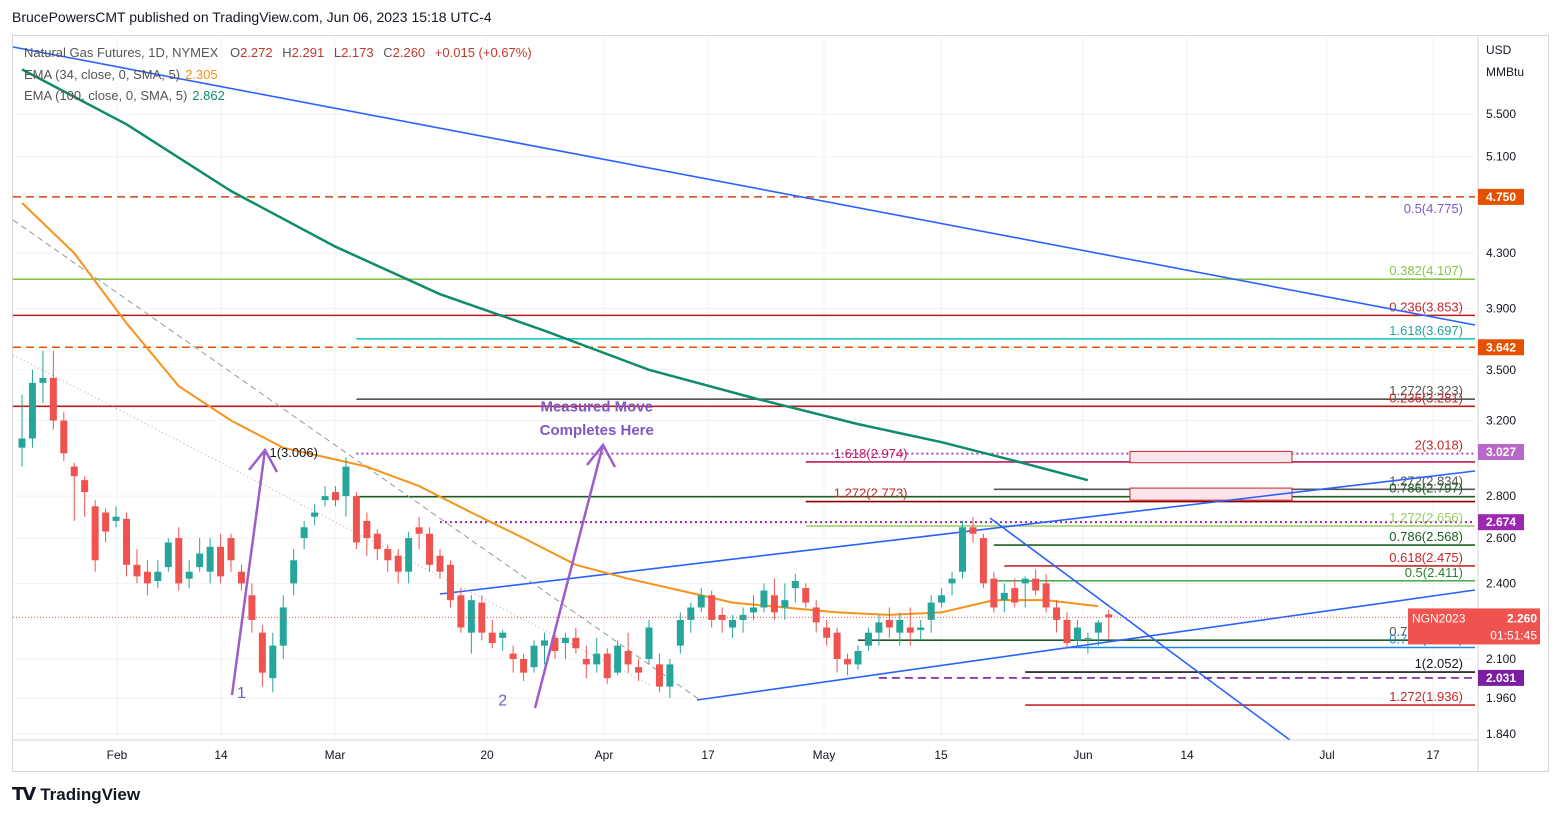 Image resolution: width=1562 pixels, height=816 pixels. What do you see at coordinates (117, 755) in the screenshot?
I see `x-tick-label: Feb` at bounding box center [117, 755].